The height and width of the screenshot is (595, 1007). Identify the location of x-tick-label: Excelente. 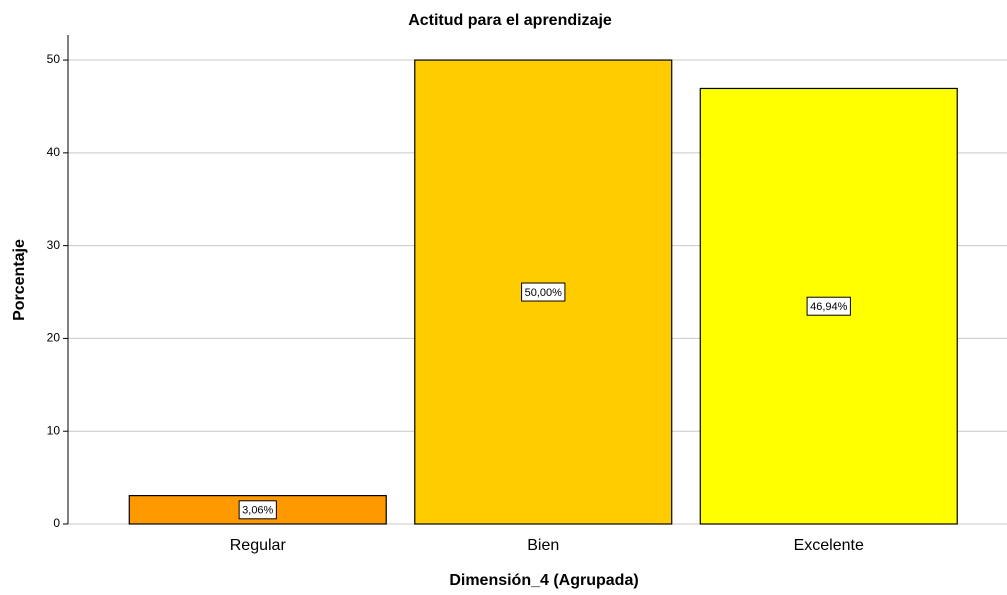
(829, 545).